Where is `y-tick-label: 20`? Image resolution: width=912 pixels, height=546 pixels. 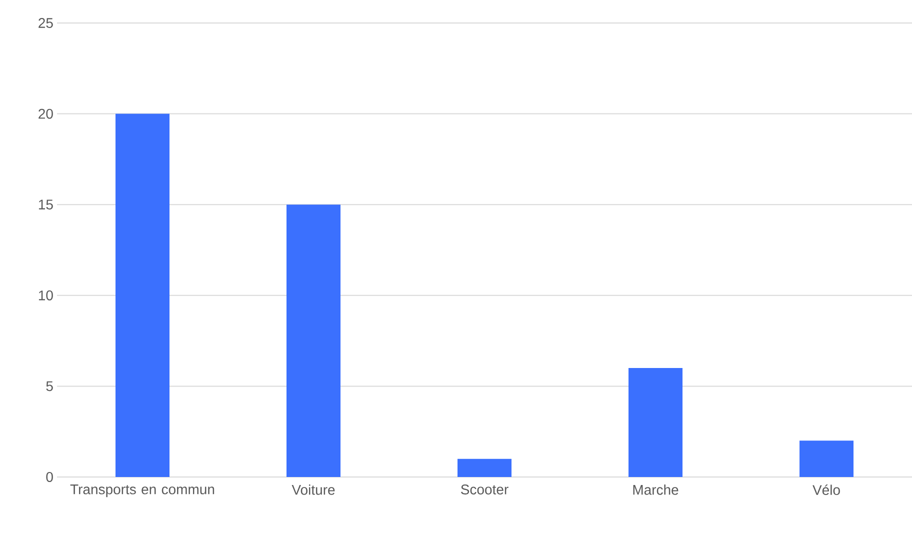 y-tick-label: 20 is located at coordinates (45, 113).